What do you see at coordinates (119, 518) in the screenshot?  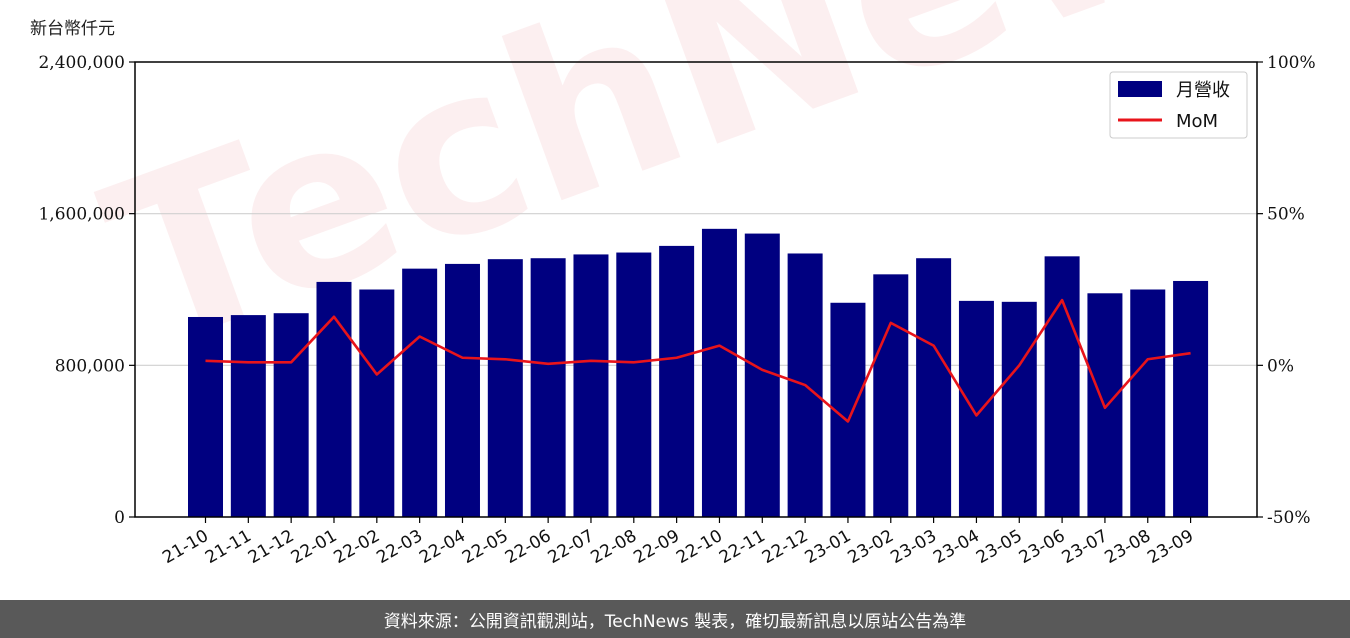 I see `left-tick-label: 0` at bounding box center [119, 518].